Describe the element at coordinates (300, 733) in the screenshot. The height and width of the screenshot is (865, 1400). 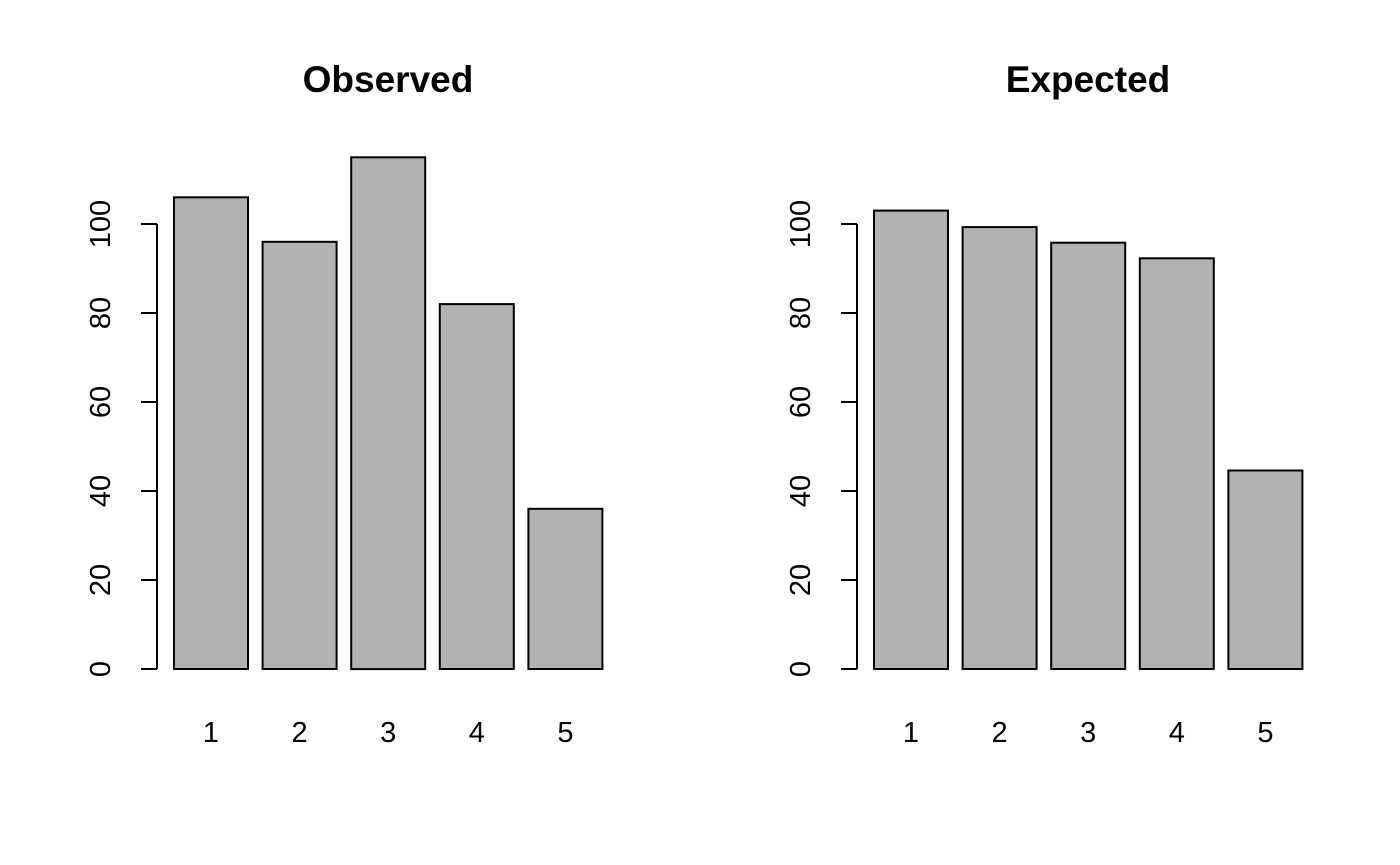
I see `observed-x-tick-label-2: 2` at that location.